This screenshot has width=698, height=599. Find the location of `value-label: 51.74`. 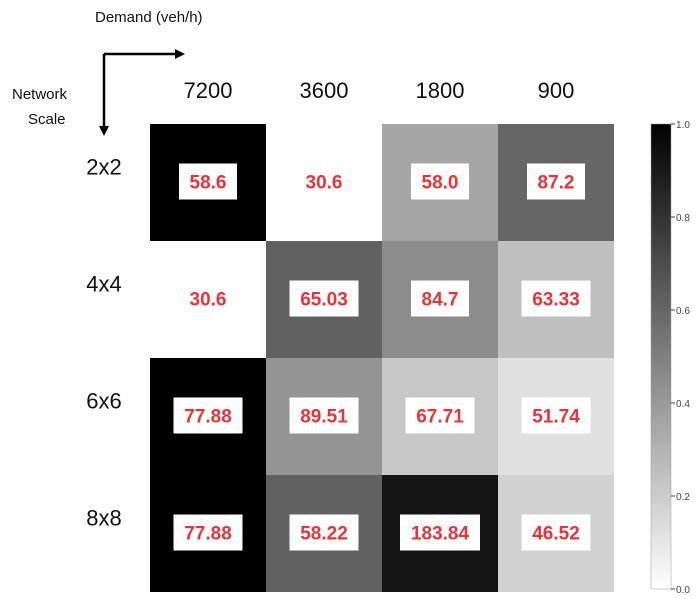

value-label: 51.74 is located at coordinates (556, 417).